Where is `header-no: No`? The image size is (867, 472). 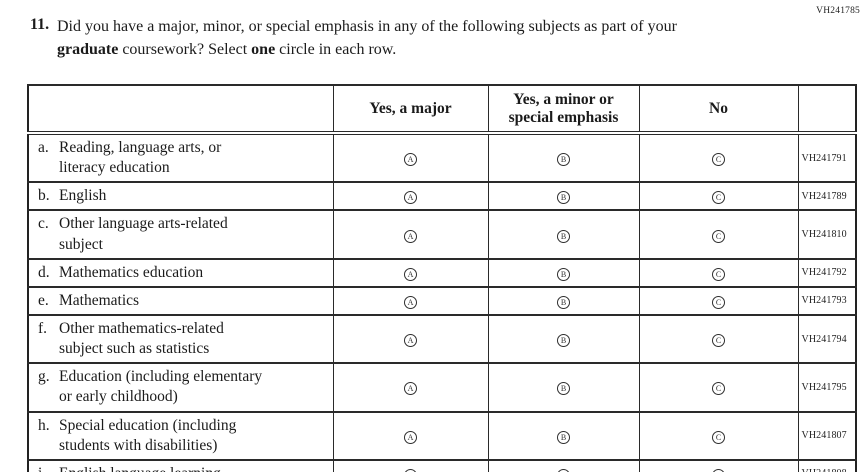 header-no: No is located at coordinates (718, 109).